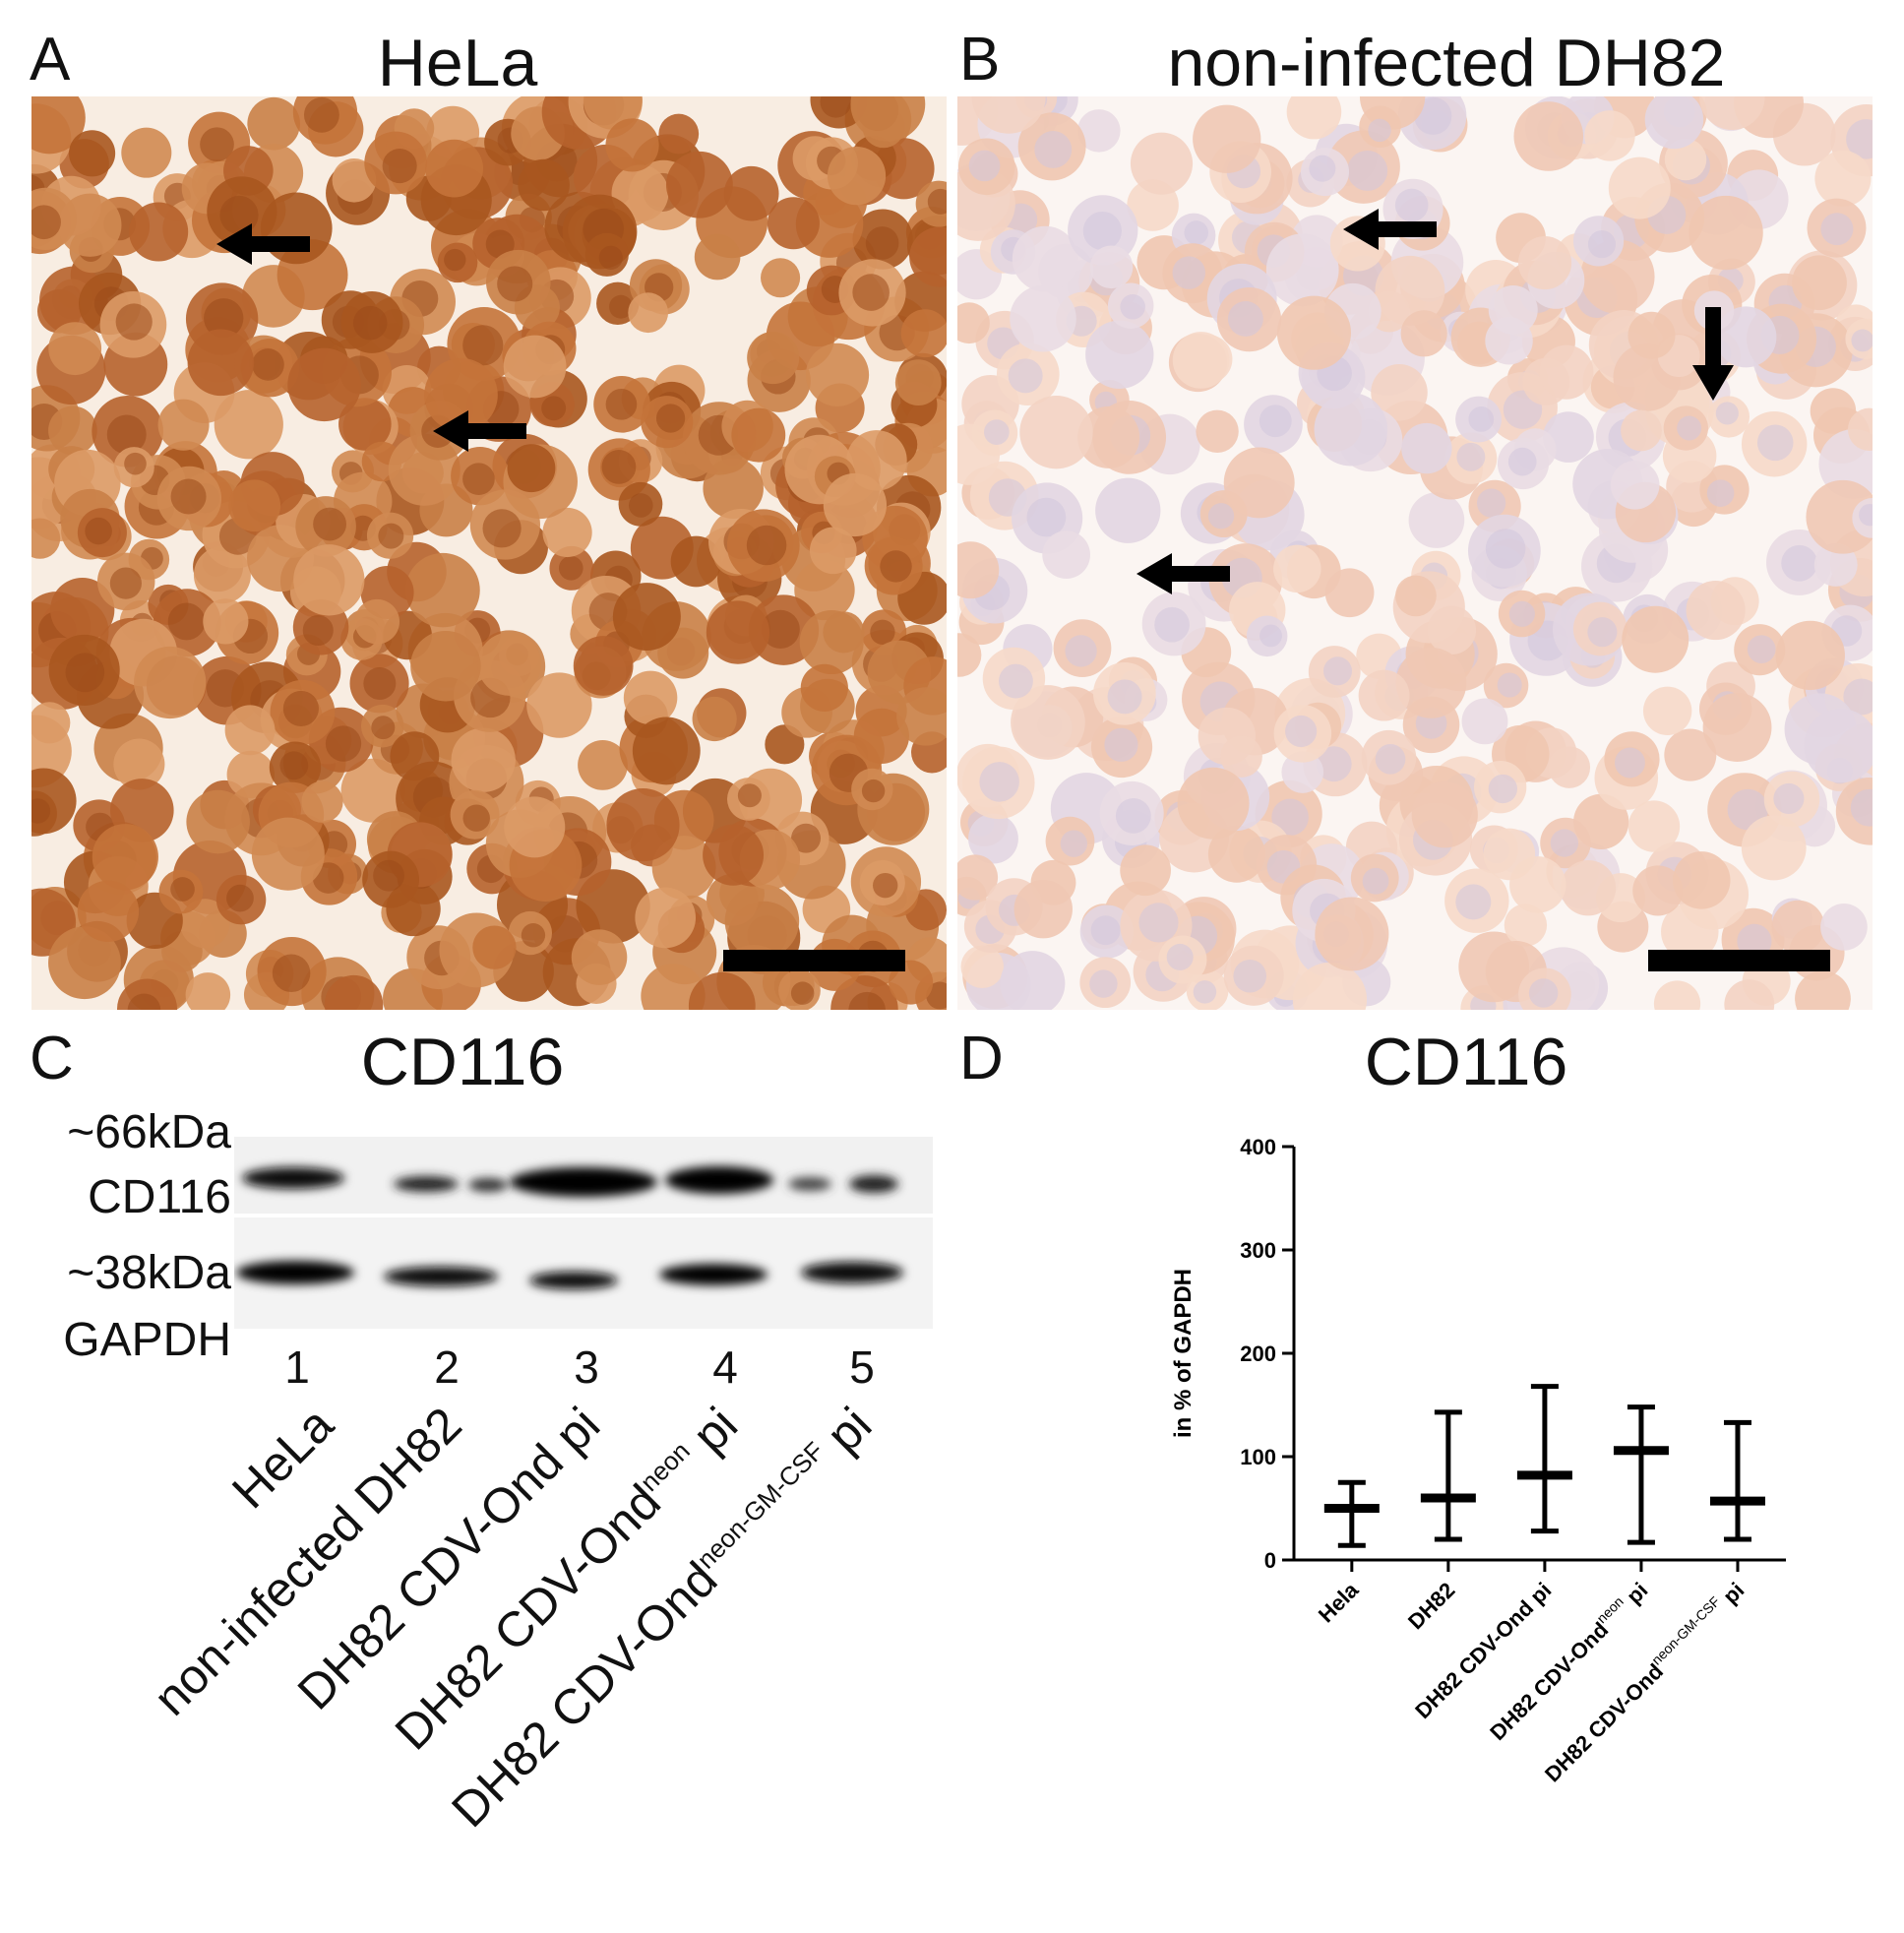 This screenshot has height=1933, width=1904. Describe the element at coordinates (1258, 1250) in the screenshot. I see `y-tick-label: 300` at that location.